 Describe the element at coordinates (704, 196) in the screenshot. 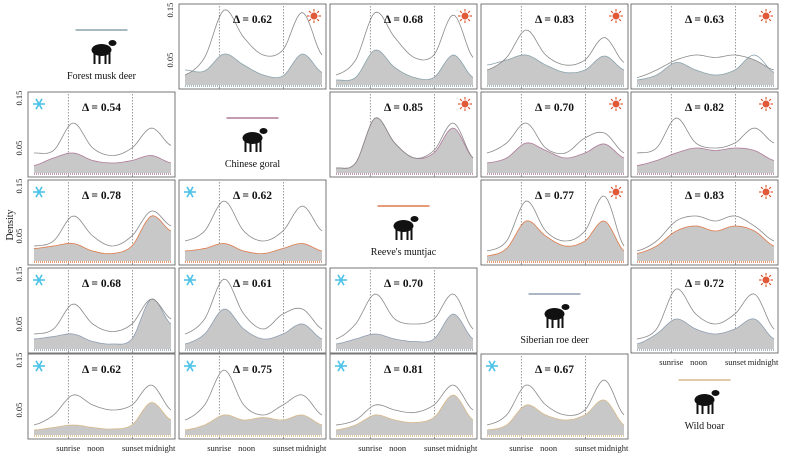

I see `delta-label: Δ = 0.83` at that location.